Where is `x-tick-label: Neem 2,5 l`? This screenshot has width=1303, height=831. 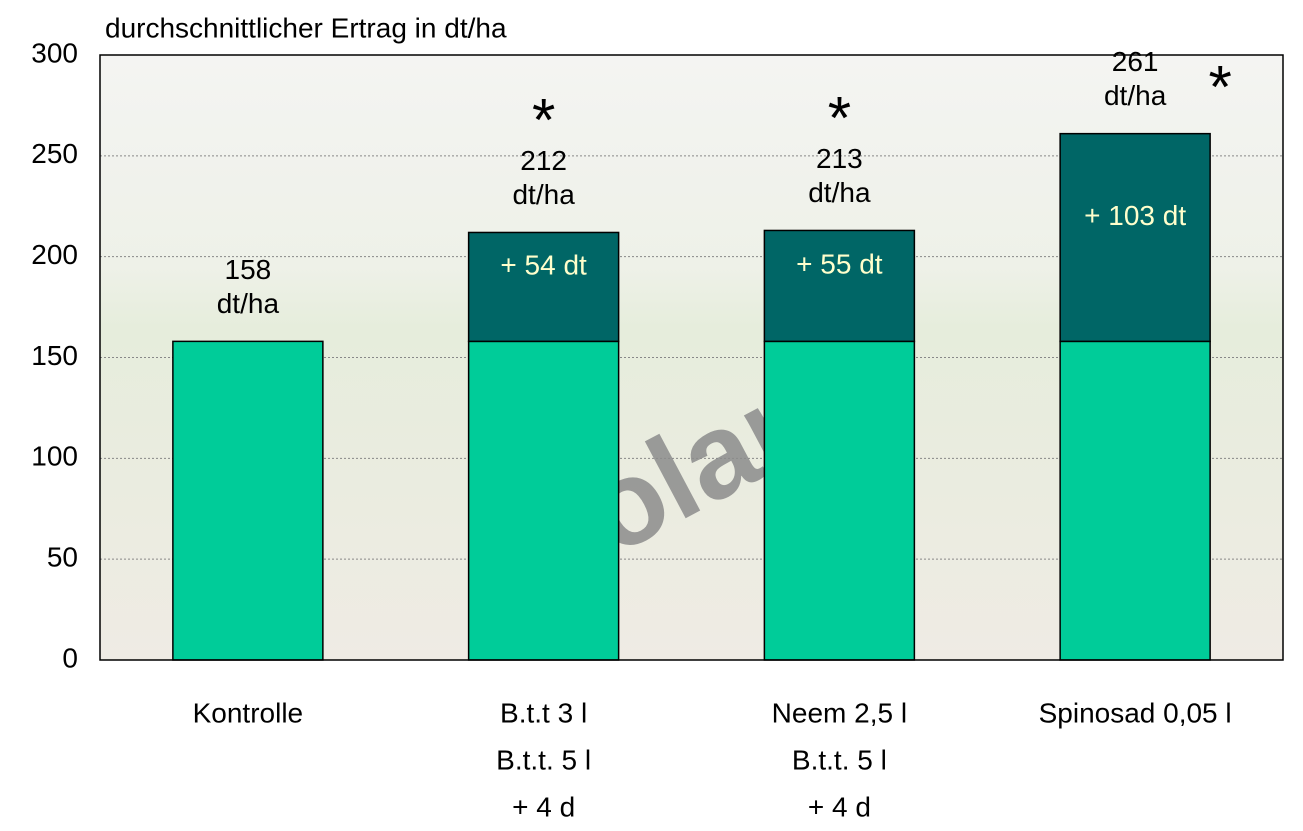 x-tick-label: Neem 2,5 l is located at coordinates (839, 712).